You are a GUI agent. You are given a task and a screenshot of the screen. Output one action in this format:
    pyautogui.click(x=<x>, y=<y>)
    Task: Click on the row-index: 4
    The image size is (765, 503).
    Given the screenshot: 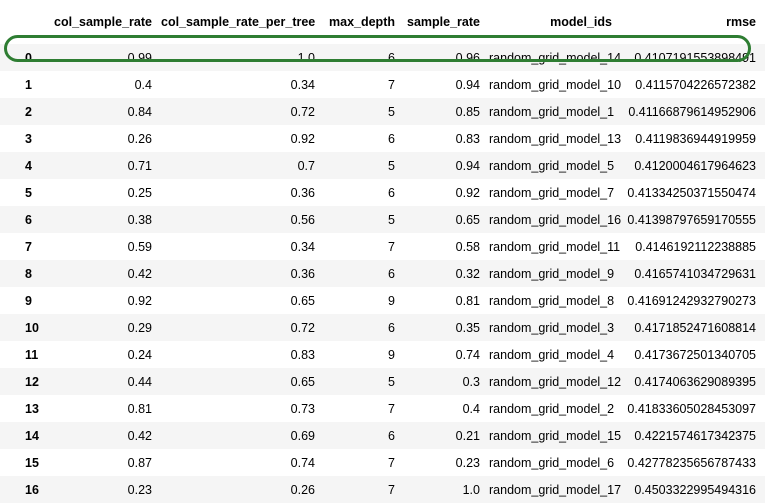 What is the action you would take?
    pyautogui.click(x=28, y=165)
    